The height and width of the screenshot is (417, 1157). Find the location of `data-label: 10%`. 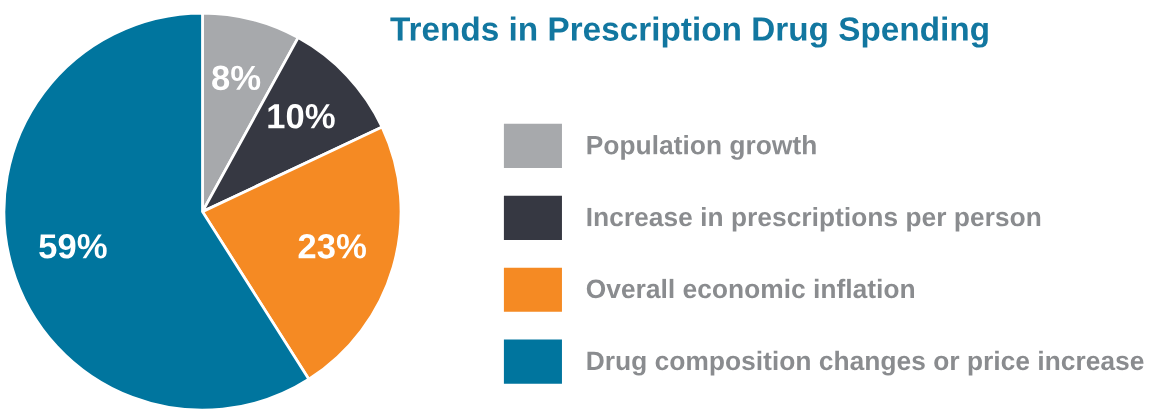

data-label: 10% is located at coordinates (301, 116).